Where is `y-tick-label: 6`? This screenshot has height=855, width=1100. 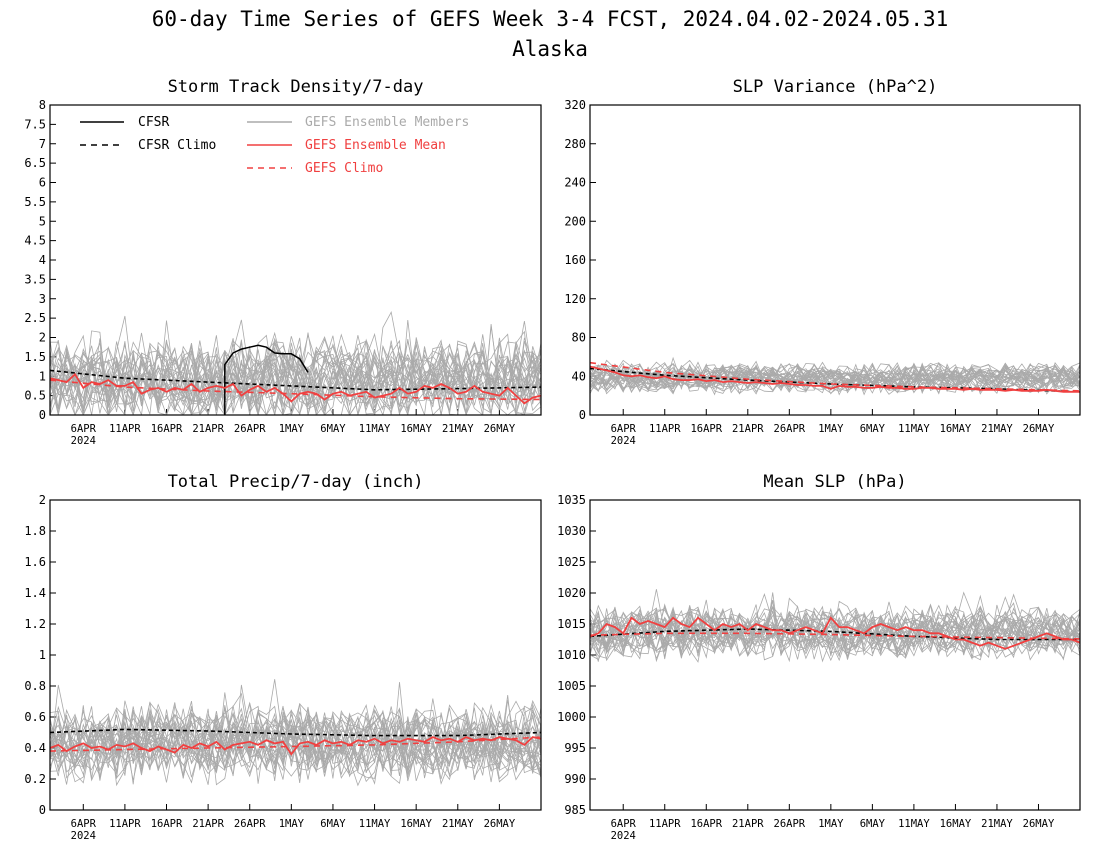 y-tick-label: 6 is located at coordinates (42, 183).